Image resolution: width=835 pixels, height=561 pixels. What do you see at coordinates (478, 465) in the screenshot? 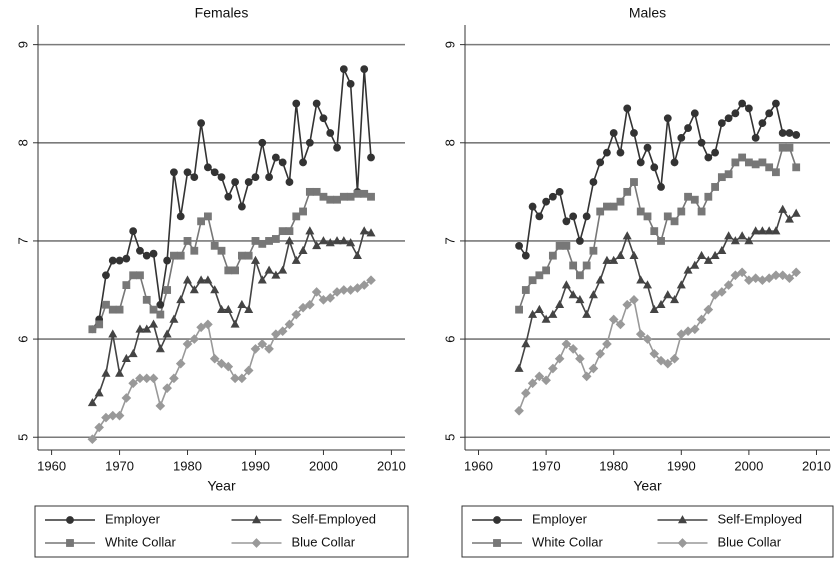
I see `x-tick-label: 1960` at bounding box center [478, 465].